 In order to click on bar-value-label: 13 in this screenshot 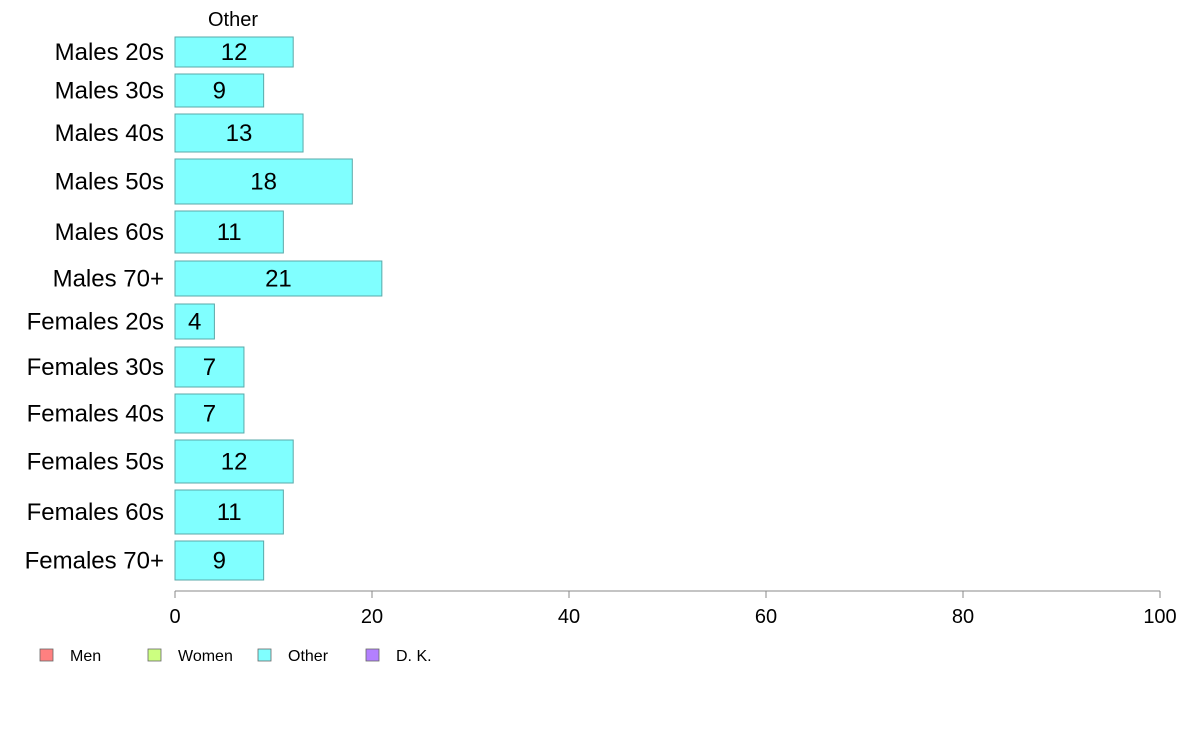, I will do `click(239, 133)`.